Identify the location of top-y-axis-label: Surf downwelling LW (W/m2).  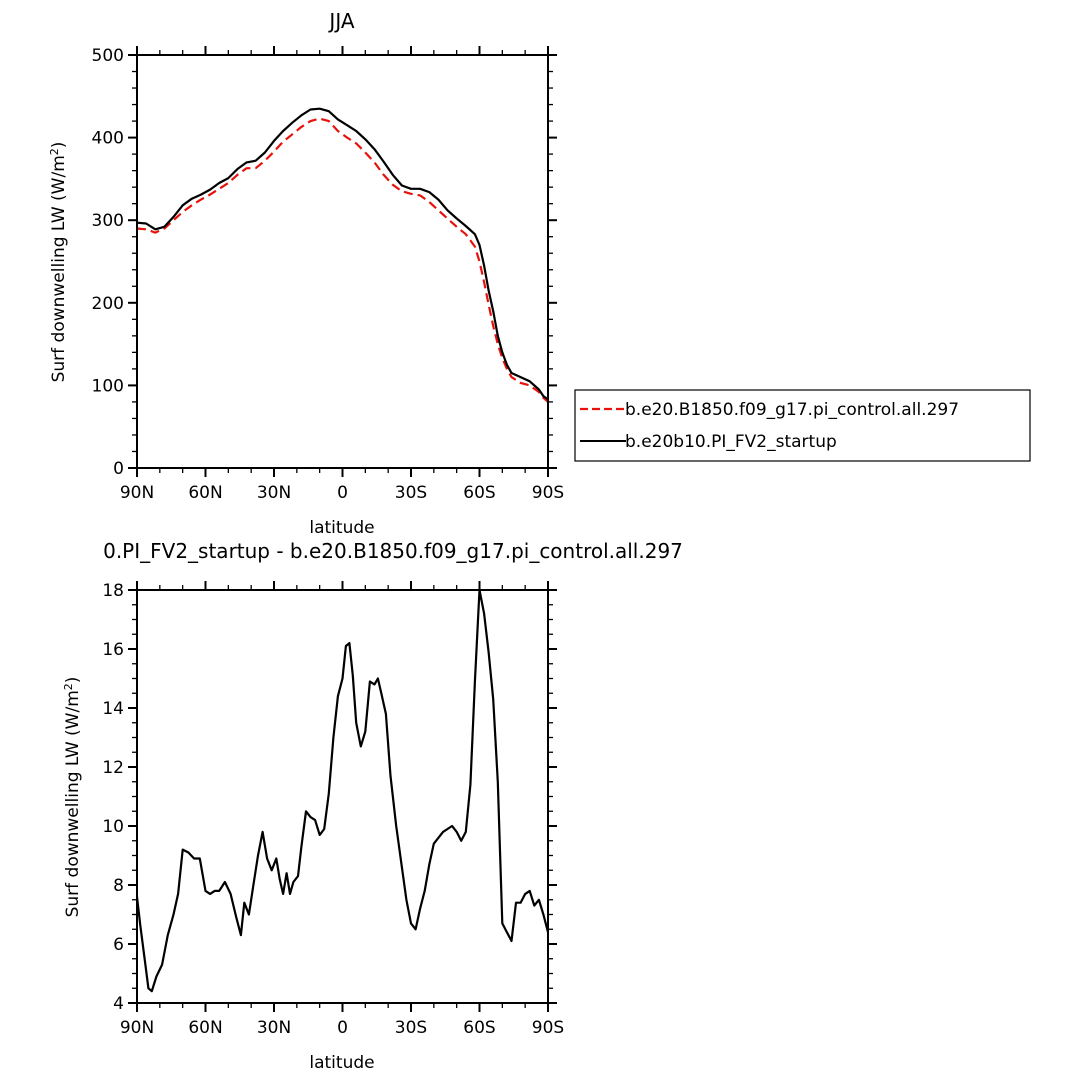
(59, 262).